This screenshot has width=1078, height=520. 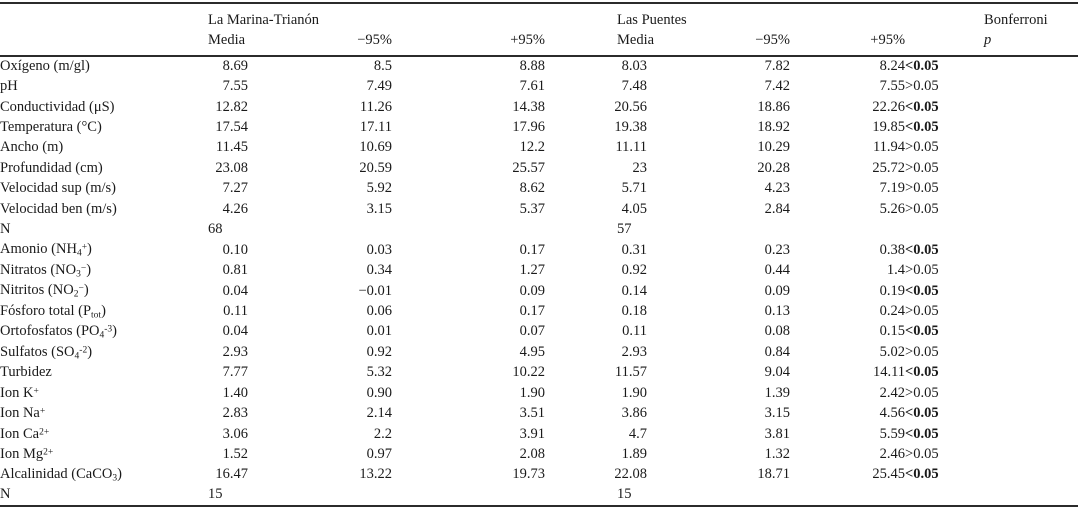 What do you see at coordinates (634, 454) in the screenshot?
I see `value-cell: 1.89` at bounding box center [634, 454].